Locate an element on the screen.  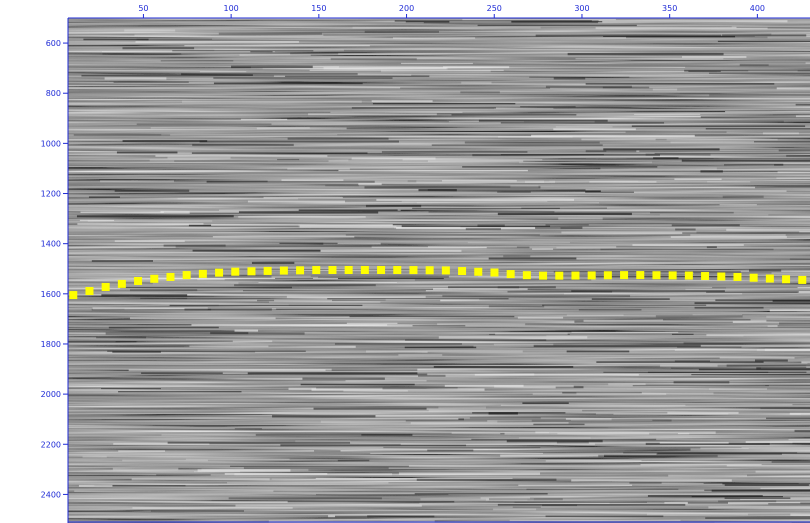
y-tick-label: 1800 is located at coordinates (51, 344).